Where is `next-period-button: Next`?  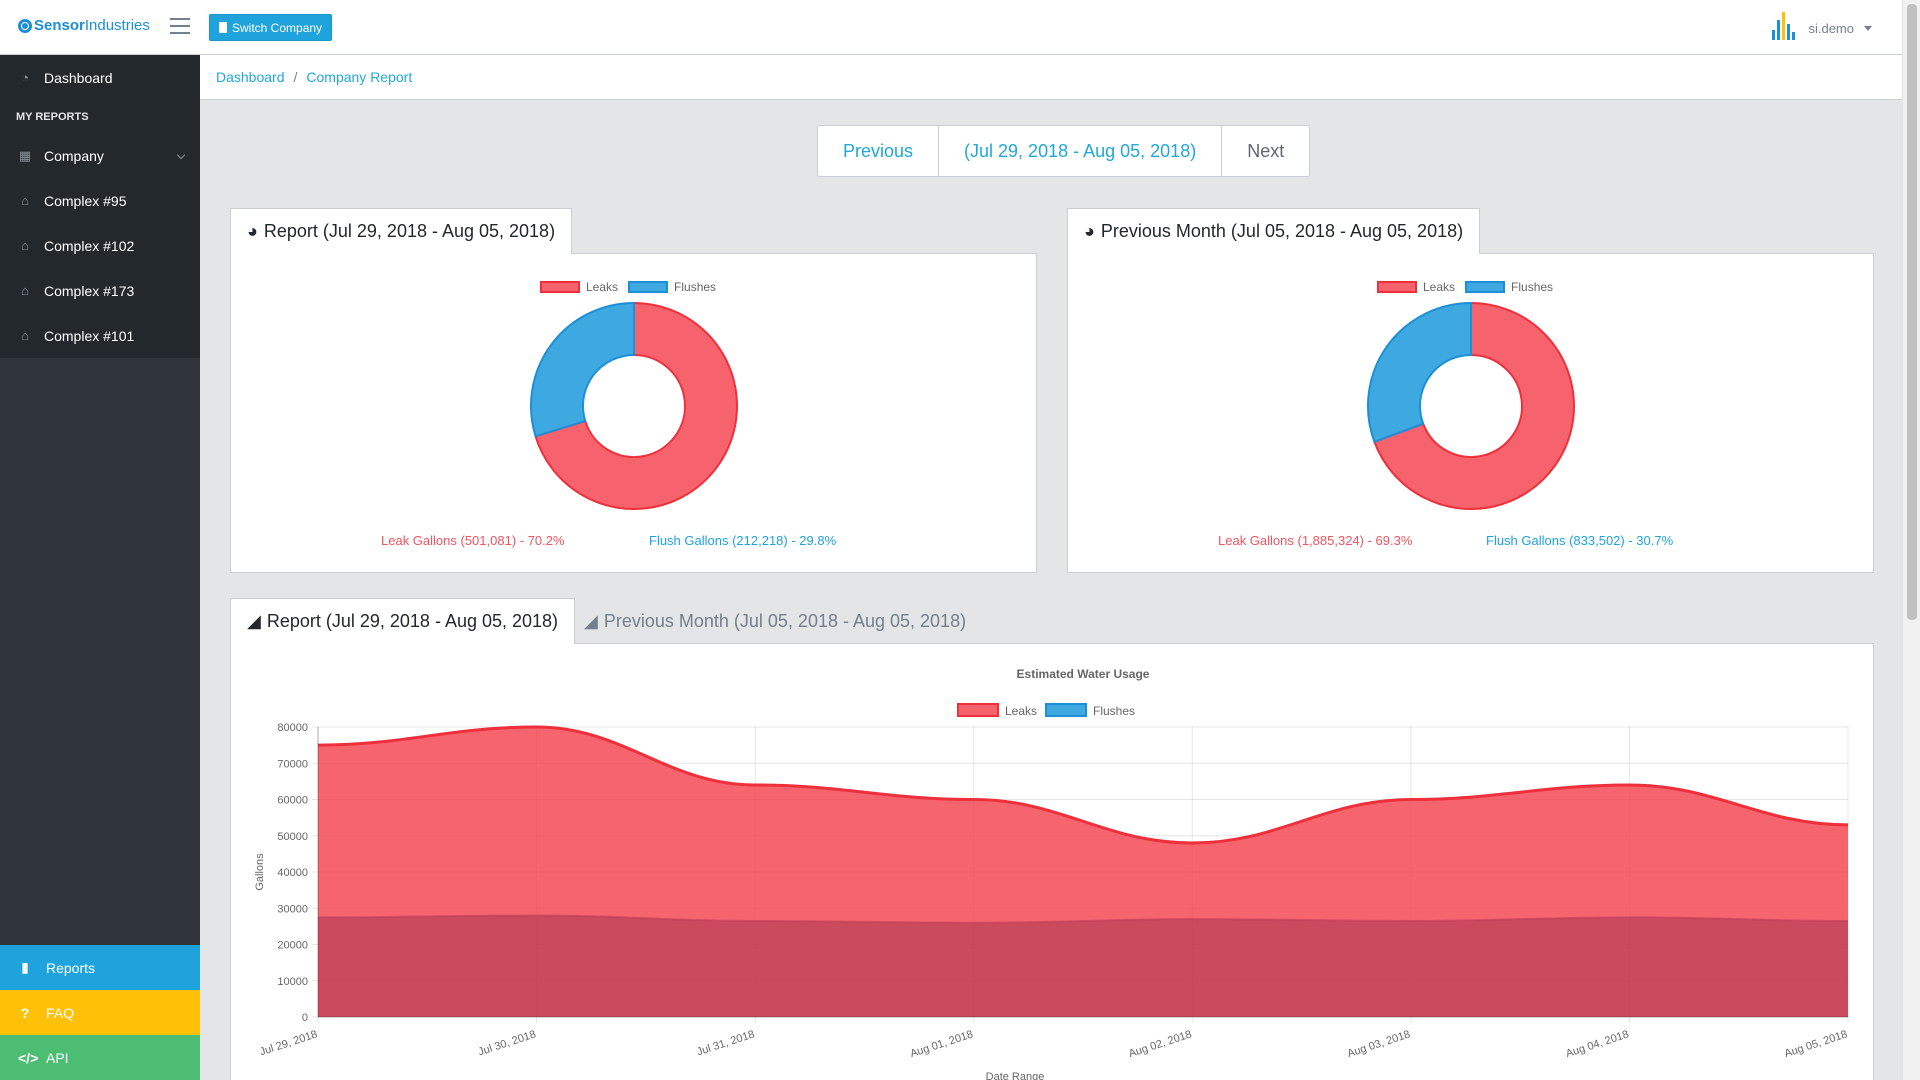
next-period-button: Next is located at coordinates (1266, 150).